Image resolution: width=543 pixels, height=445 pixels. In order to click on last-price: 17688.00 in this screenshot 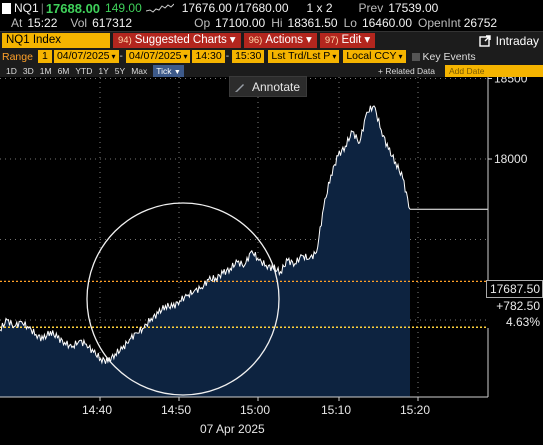, I will do `click(73, 8)`.